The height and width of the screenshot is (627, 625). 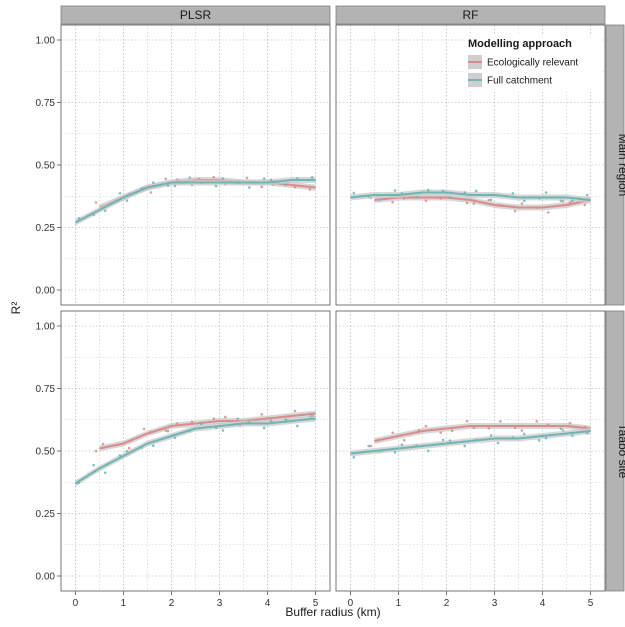 What do you see at coordinates (76, 603) in the screenshot?
I see `x-tick-label: 0` at bounding box center [76, 603].